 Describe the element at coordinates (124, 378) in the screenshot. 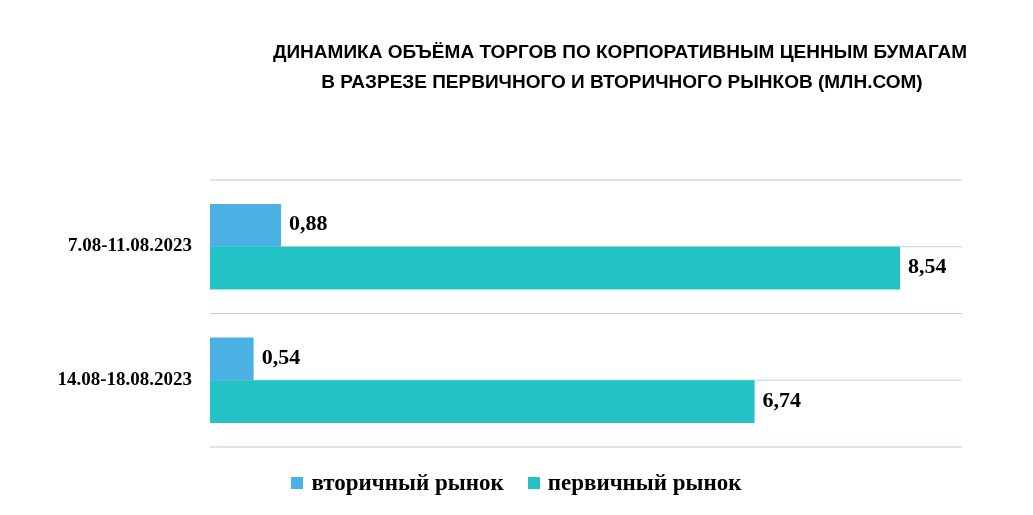

I see `y-tick-label: 14.08-18.08.2023` at that location.